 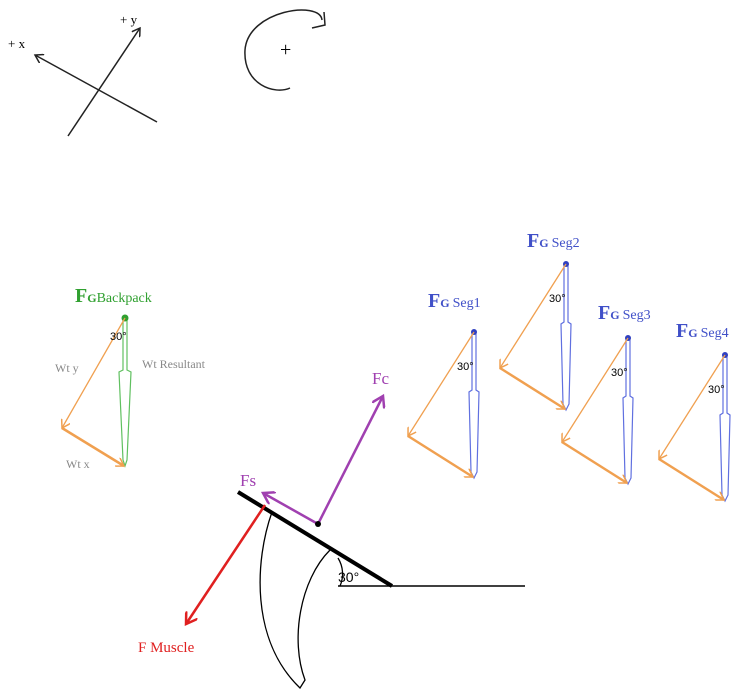 I want to click on moment-label: +, so click(x=285, y=50).